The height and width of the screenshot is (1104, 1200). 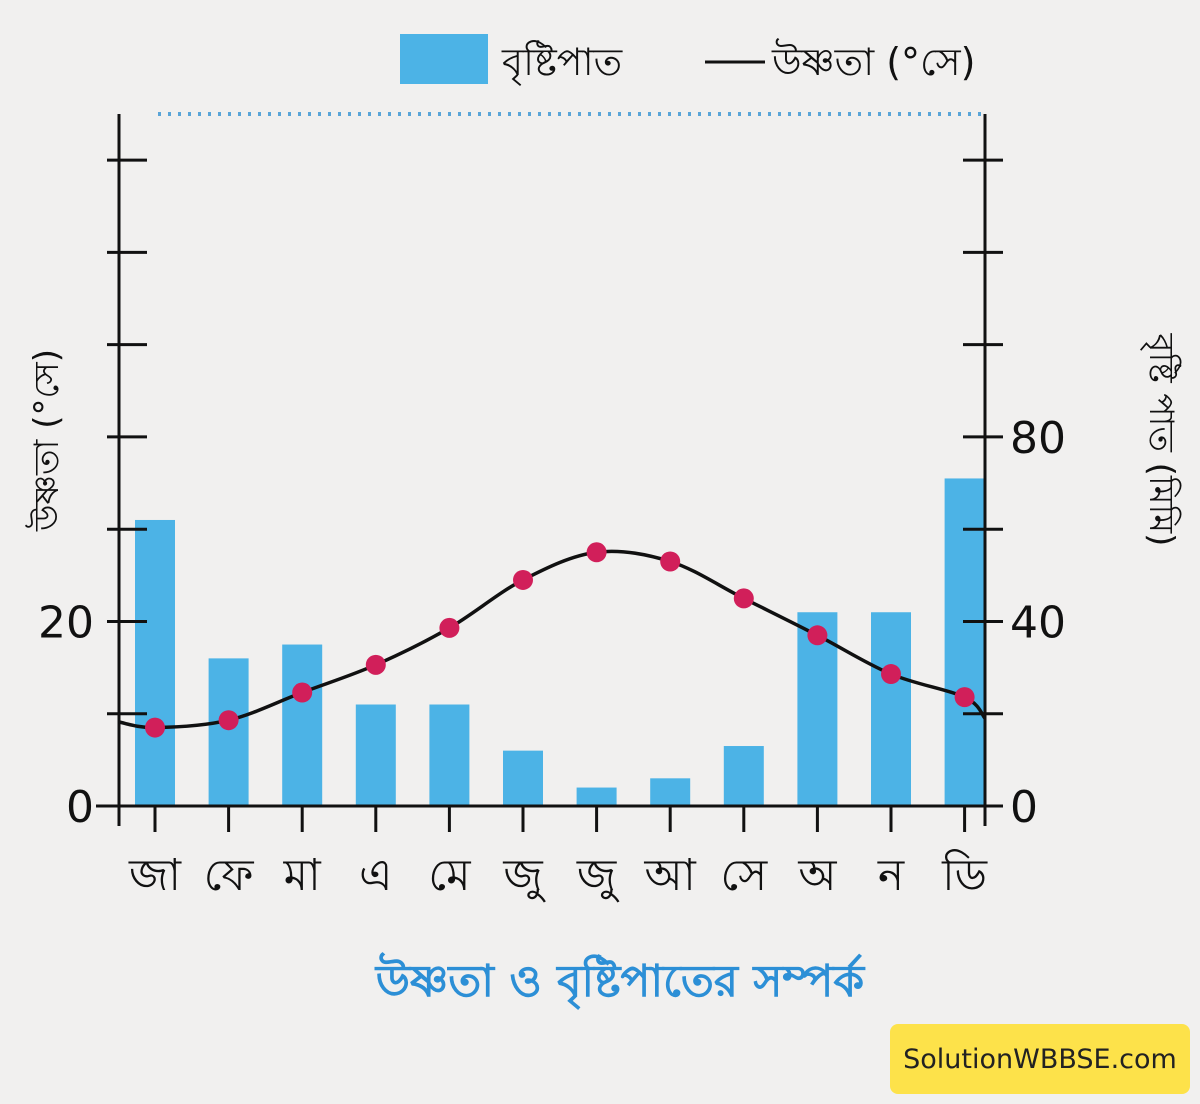 I want to click on legend-rainfall-label: বৃষ্টিপাত, so click(x=562, y=63).